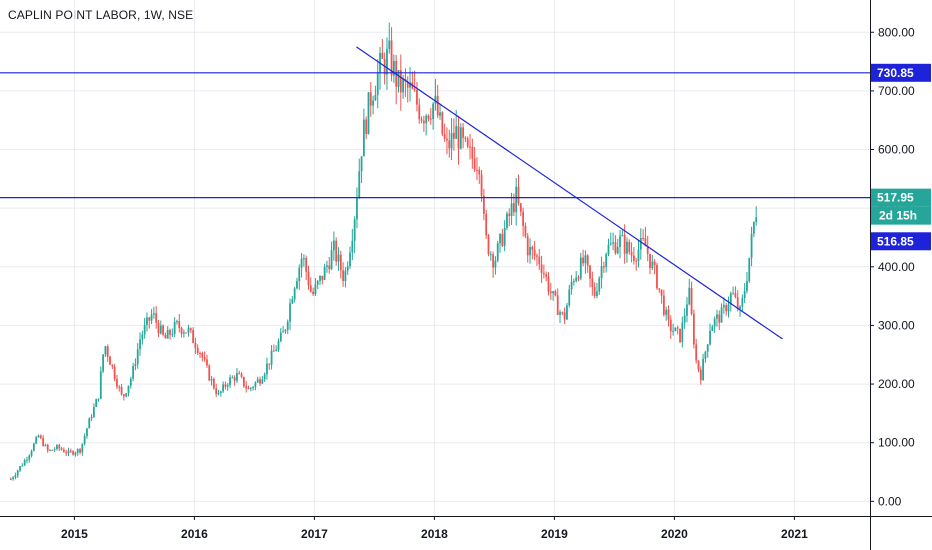  What do you see at coordinates (895, 198) in the screenshot?
I see `last-price-label: 517.95` at bounding box center [895, 198].